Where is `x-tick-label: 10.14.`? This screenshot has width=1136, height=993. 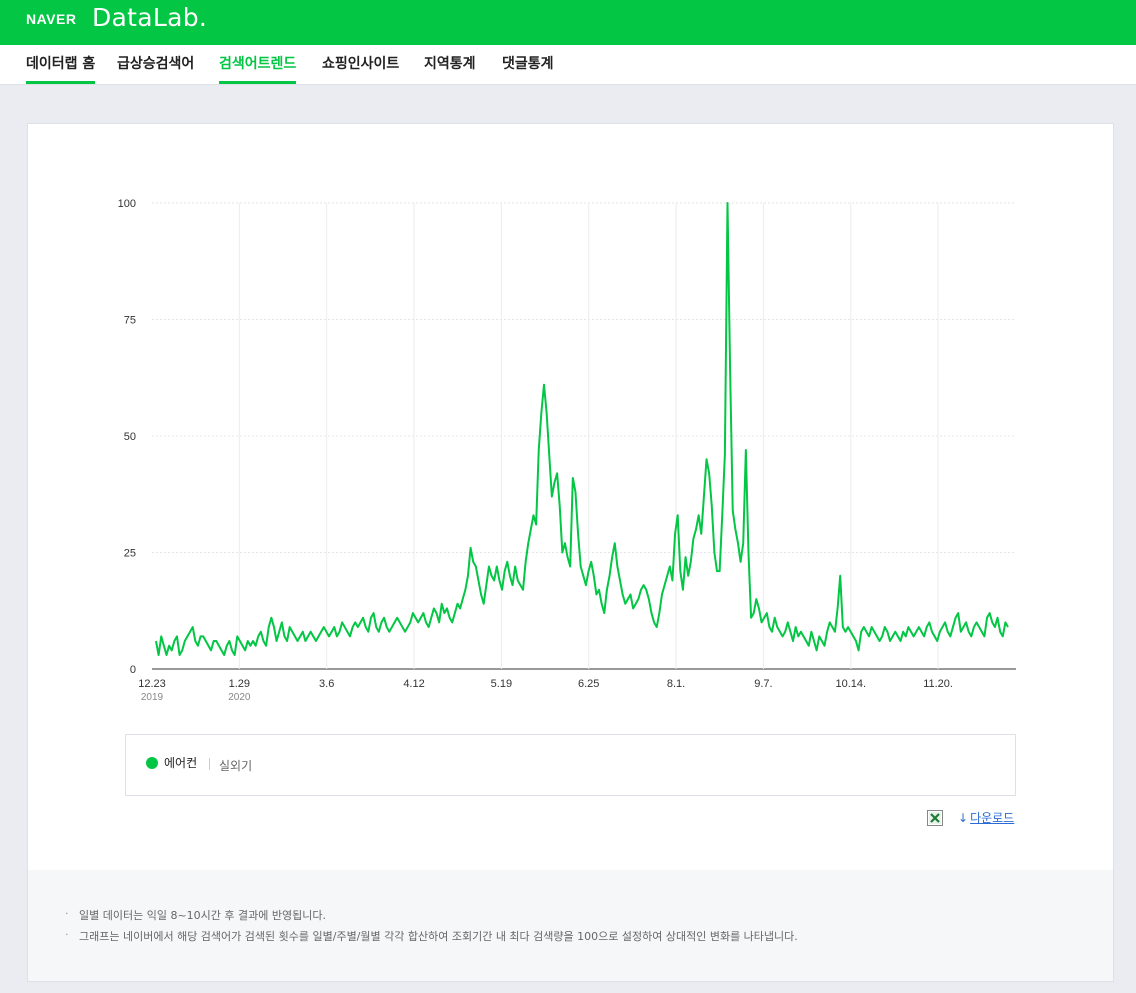 x-tick-label: 10.14. is located at coordinates (850, 684).